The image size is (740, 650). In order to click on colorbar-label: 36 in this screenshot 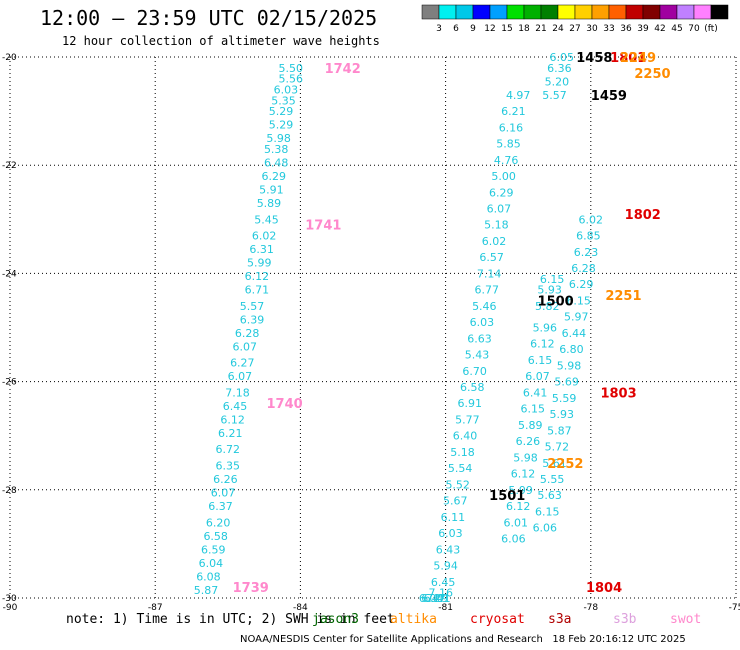, I will do `click(626, 29)`.